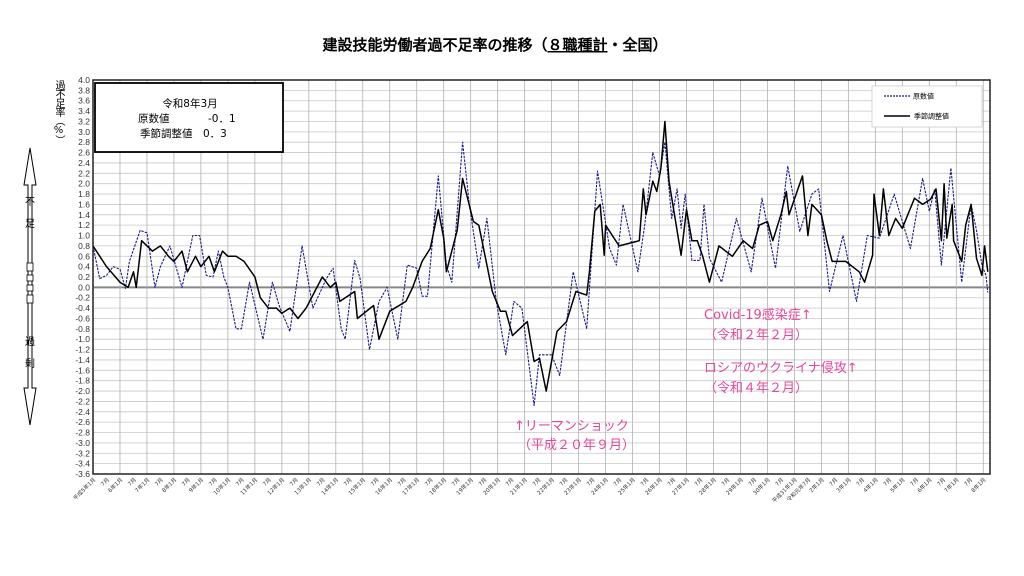 The width and height of the screenshot is (1024, 576). I want to click on y-tick-label: -1.6, so click(82, 370).